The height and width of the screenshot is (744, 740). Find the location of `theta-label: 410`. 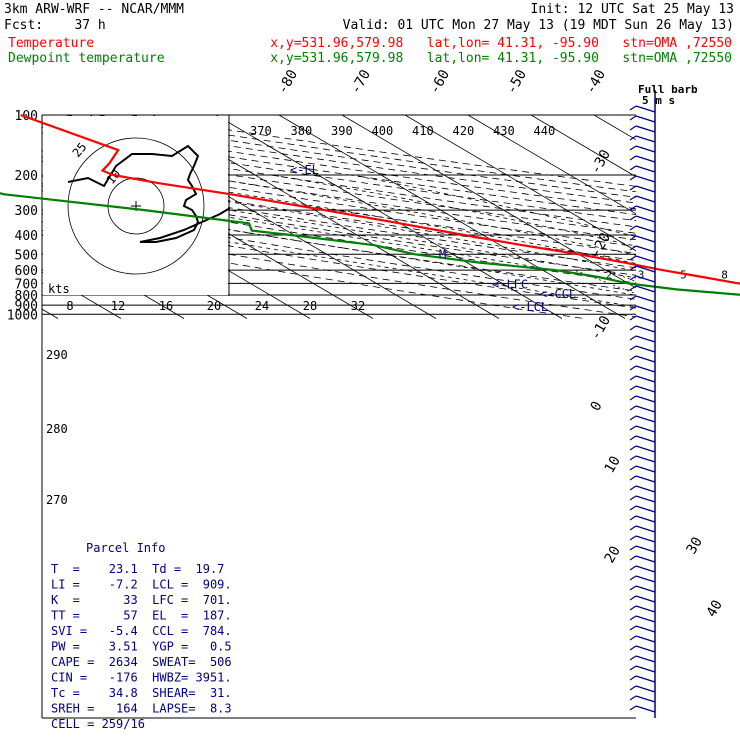

theta-label: 410 is located at coordinates (423, 131).